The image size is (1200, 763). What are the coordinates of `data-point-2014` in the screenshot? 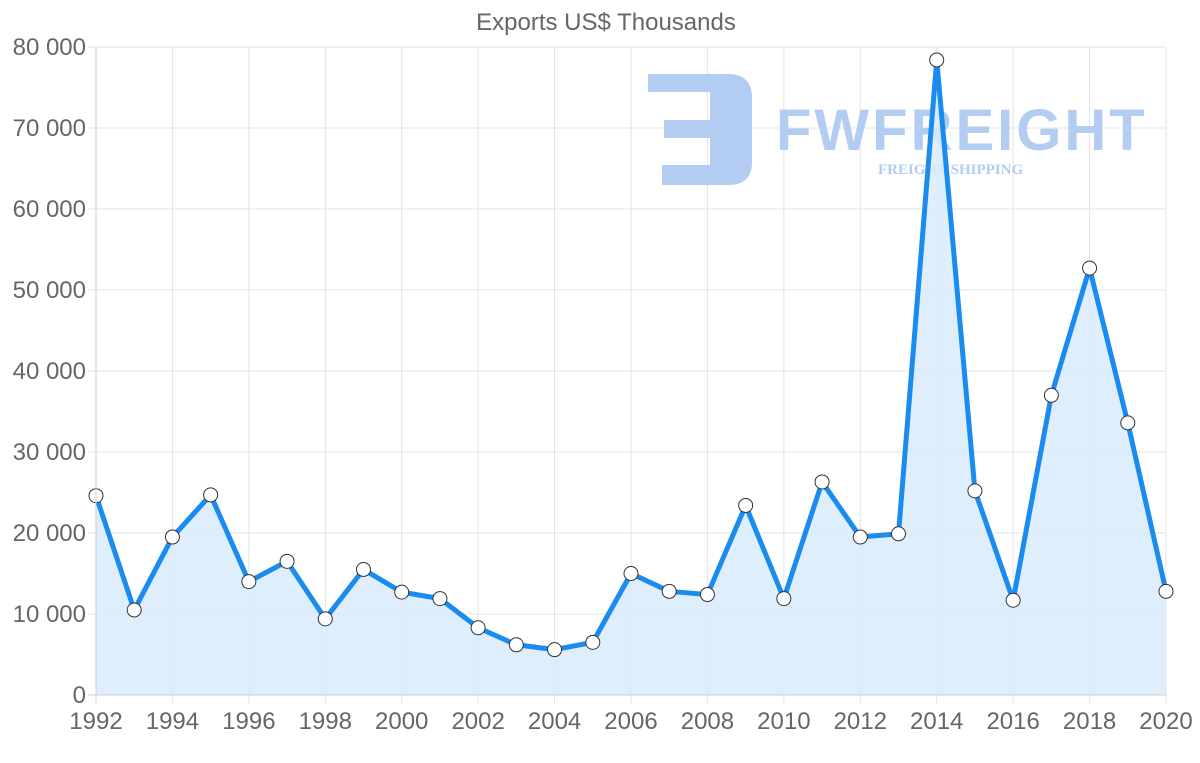 It's located at (937, 60).